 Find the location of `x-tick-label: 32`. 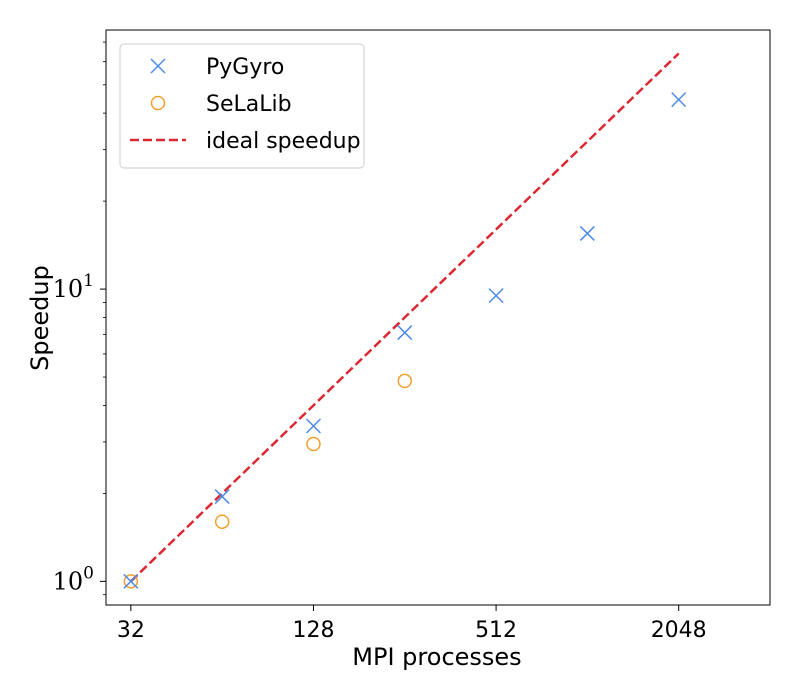

x-tick-label: 32 is located at coordinates (131, 630).